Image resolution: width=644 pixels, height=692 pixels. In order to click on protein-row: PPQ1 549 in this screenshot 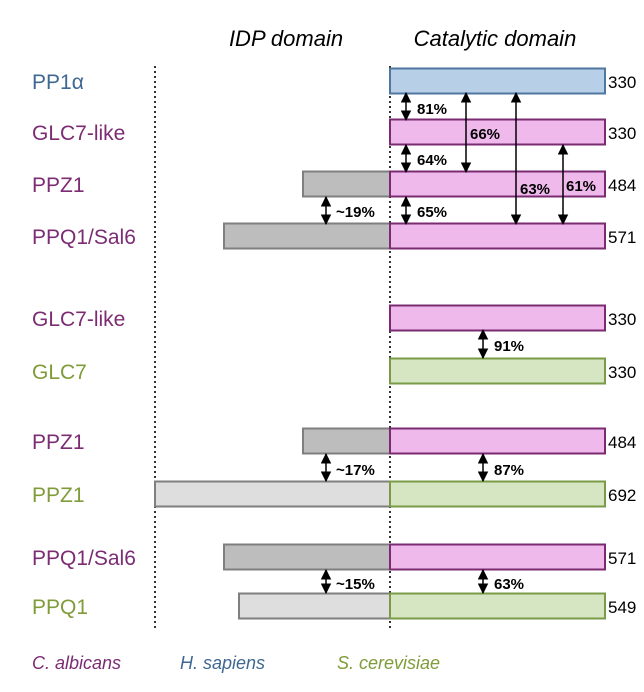, I will do `click(334, 606)`.